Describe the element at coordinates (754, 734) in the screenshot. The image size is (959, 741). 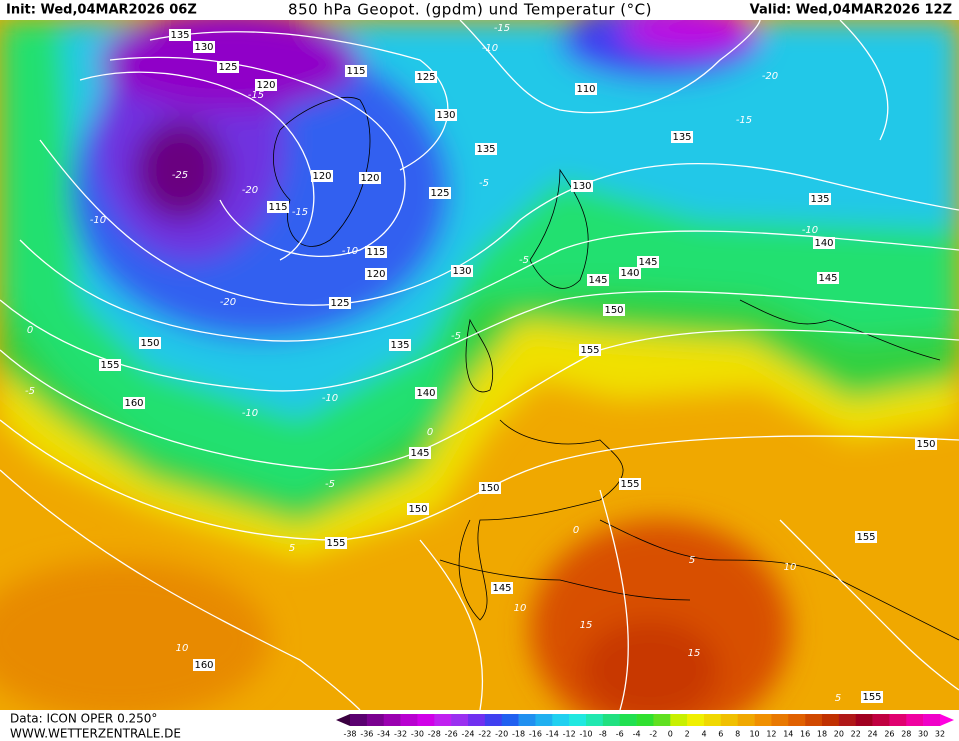
I see `colorbar-tick-label: 10` at that location.